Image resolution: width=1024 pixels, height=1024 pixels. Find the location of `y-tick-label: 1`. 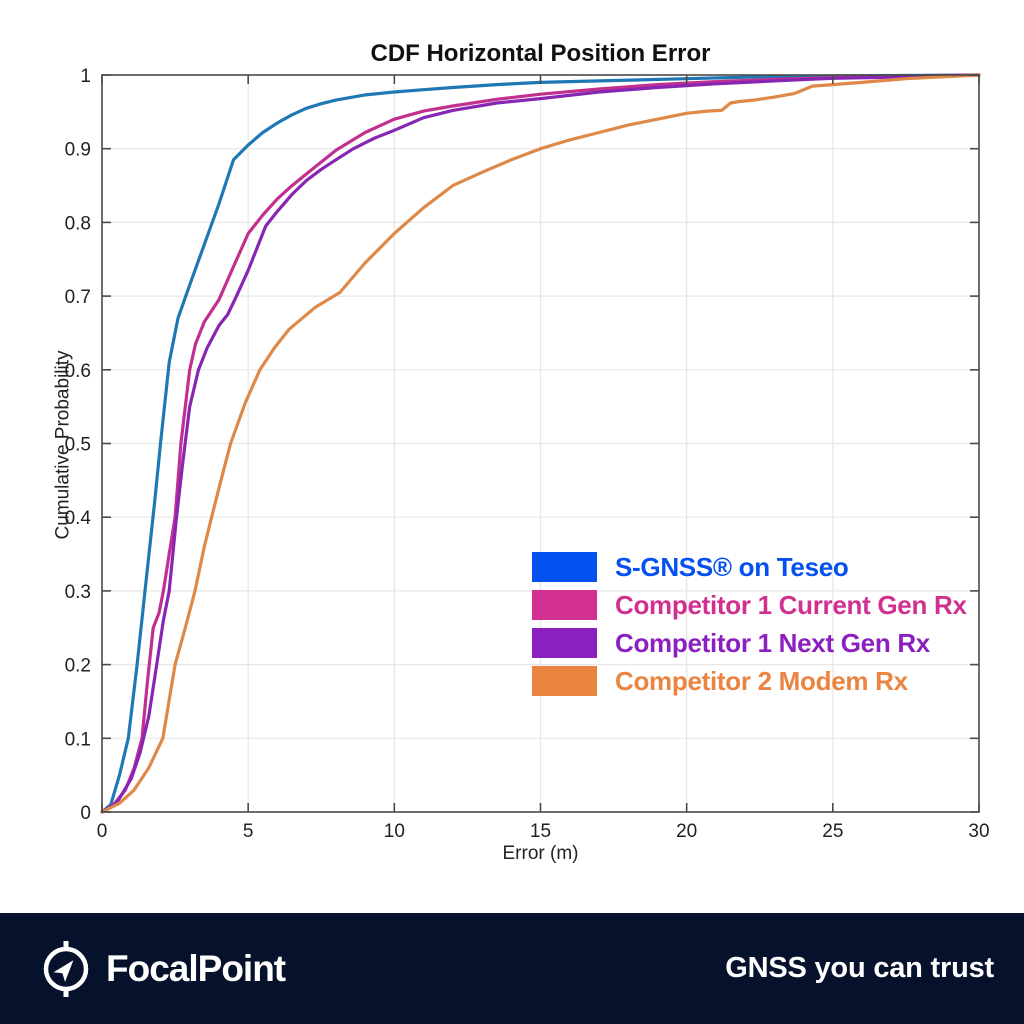

y-tick-label: 1 is located at coordinates (85, 76).